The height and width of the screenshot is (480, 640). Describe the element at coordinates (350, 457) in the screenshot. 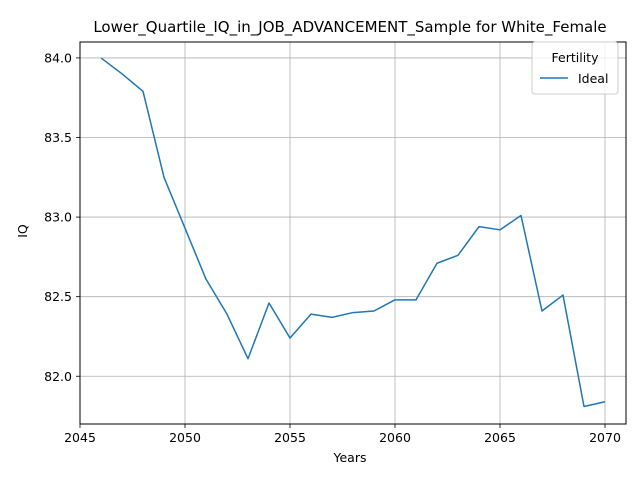

I see `x-axis-label: Years` at that location.